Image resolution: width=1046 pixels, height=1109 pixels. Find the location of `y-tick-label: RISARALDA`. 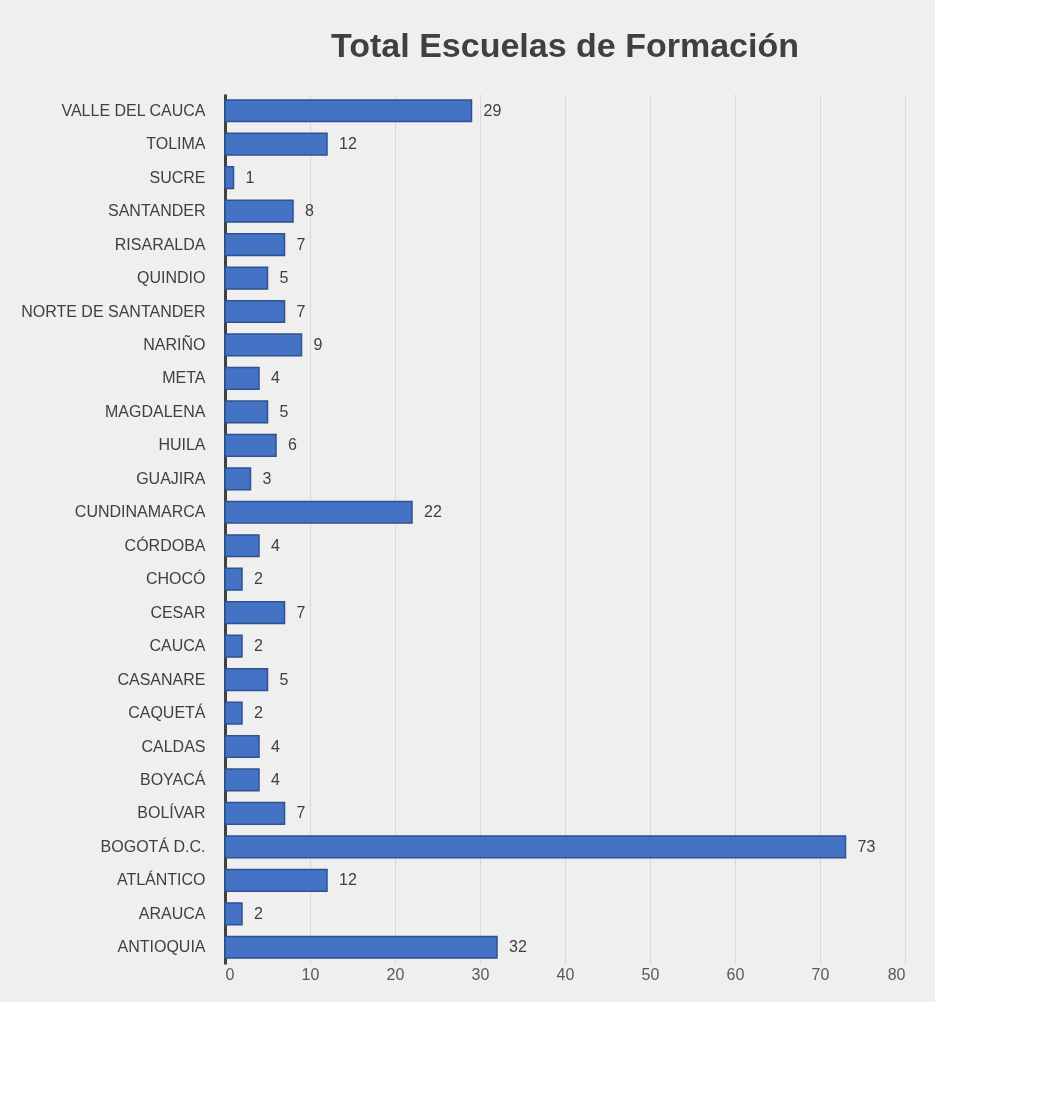

y-tick-label: RISARALDA is located at coordinates (160, 244).